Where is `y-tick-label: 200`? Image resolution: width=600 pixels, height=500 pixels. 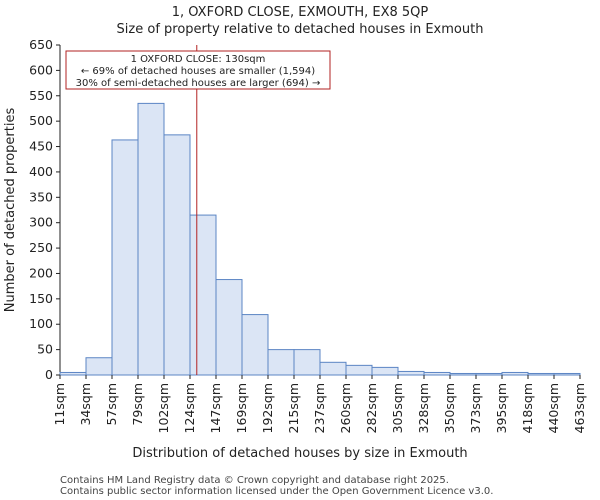 y-tick-label: 200 is located at coordinates (41, 272).